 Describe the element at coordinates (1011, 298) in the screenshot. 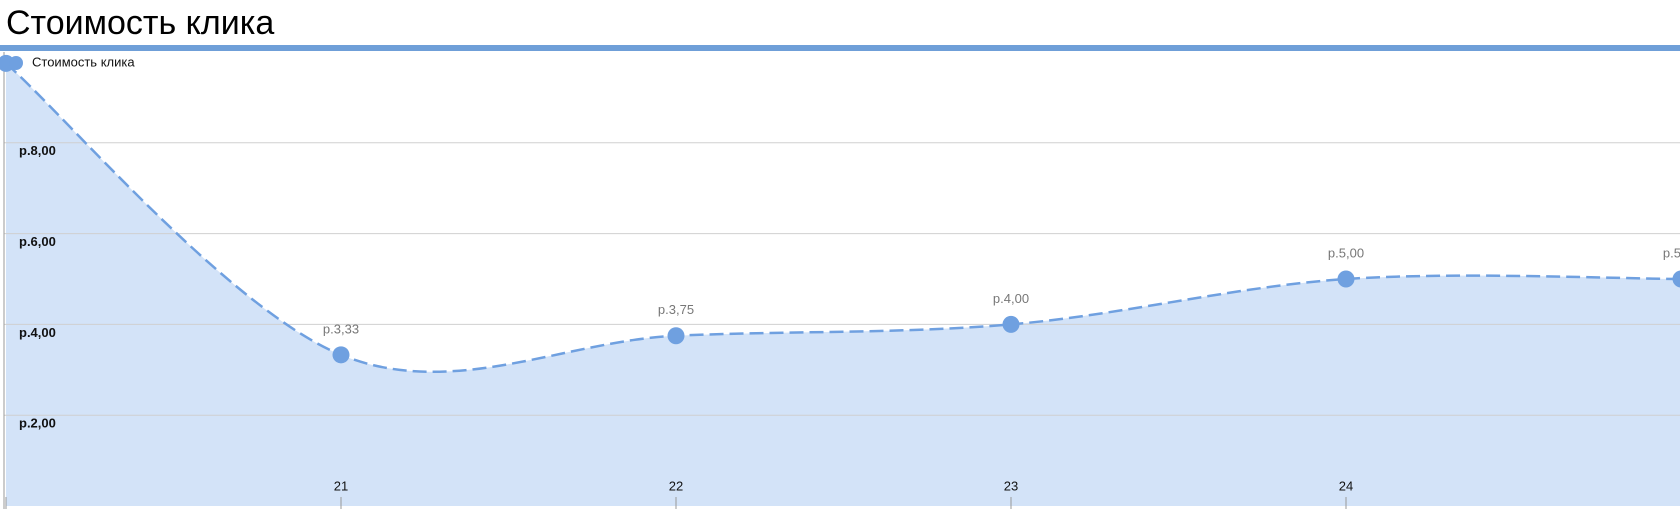

I see `value-label: р.4,00` at that location.